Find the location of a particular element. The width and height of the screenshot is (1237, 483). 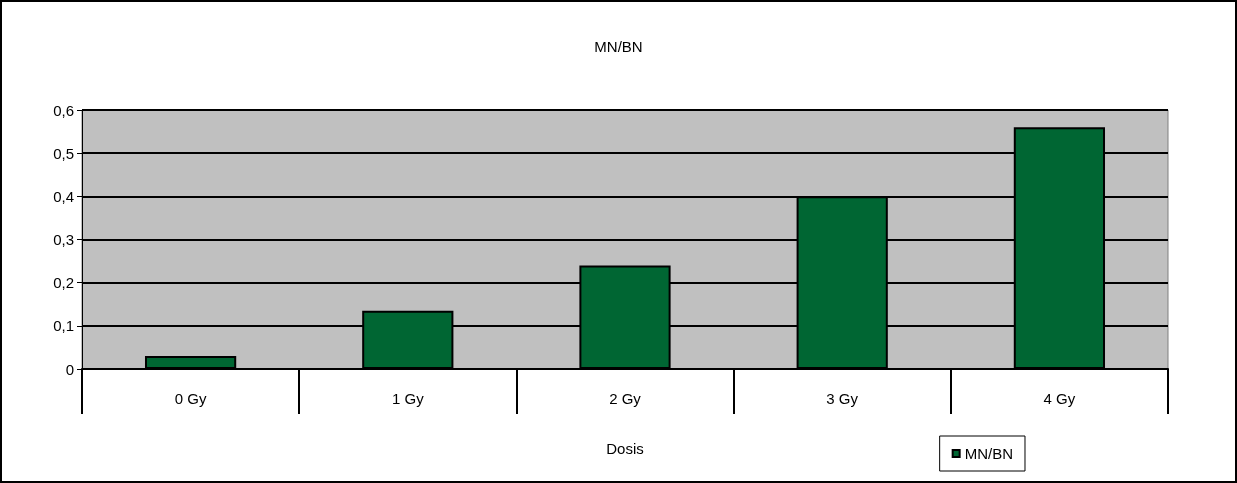

legend-label: MN/BN is located at coordinates (989, 453).